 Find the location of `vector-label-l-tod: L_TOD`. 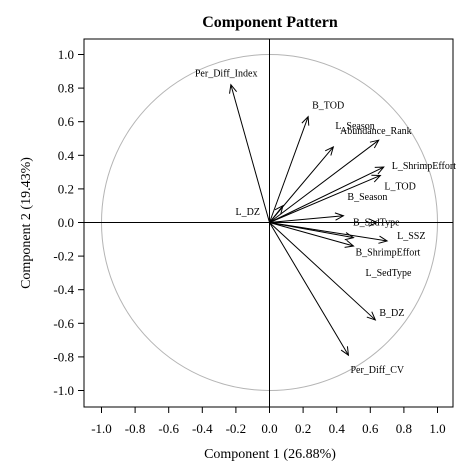

vector-label-l-tod: L_TOD is located at coordinates (399, 186).